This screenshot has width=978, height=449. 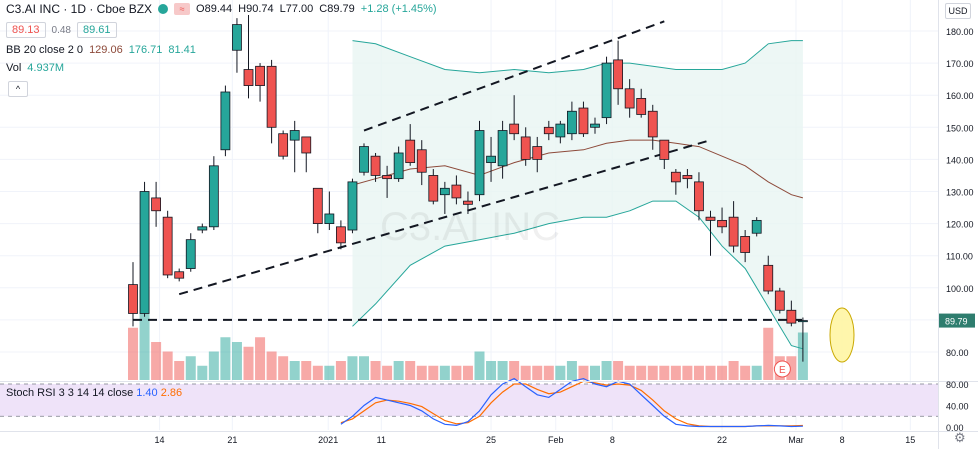 I want to click on price-tick-label: 100.00, so click(x=960, y=289).